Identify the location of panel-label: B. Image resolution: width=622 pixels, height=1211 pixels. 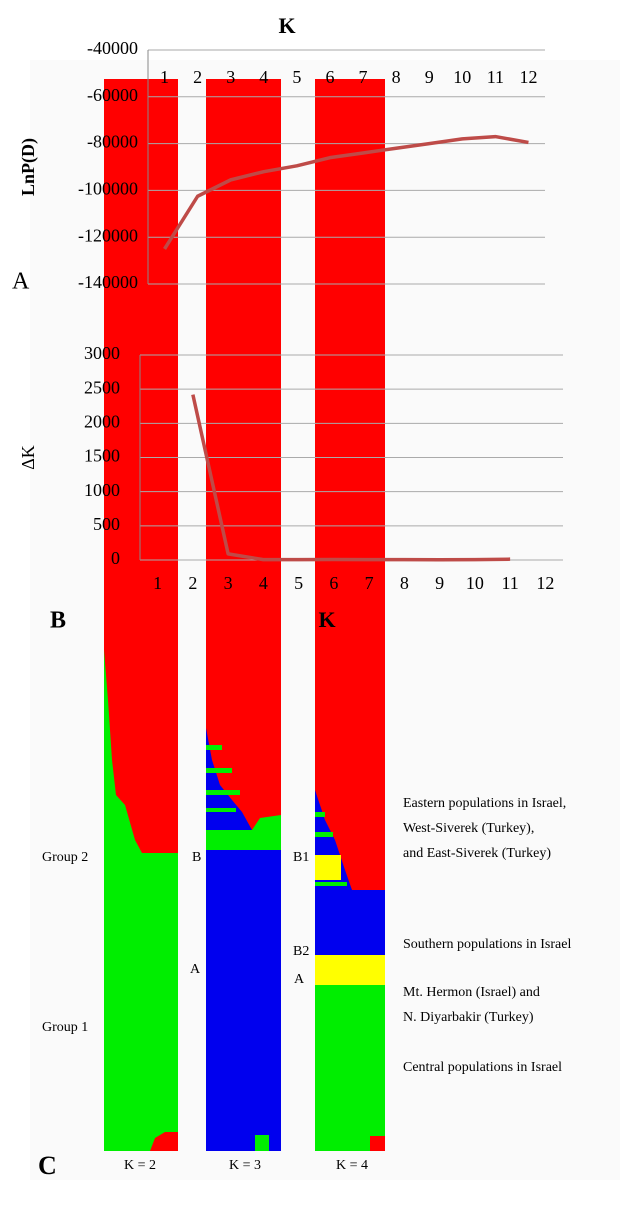
(58, 621).